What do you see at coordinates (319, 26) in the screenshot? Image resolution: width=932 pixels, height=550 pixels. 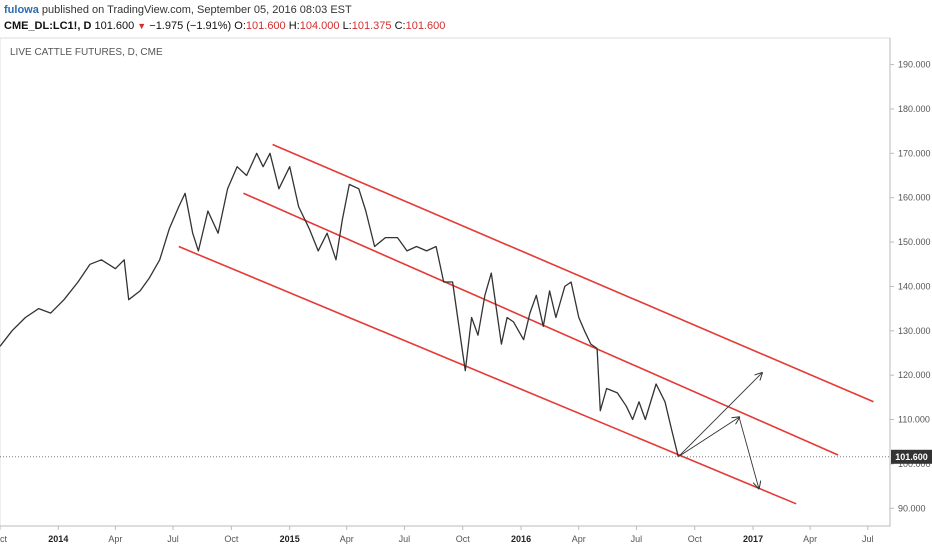 I see `high-value: 104.000` at bounding box center [319, 26].